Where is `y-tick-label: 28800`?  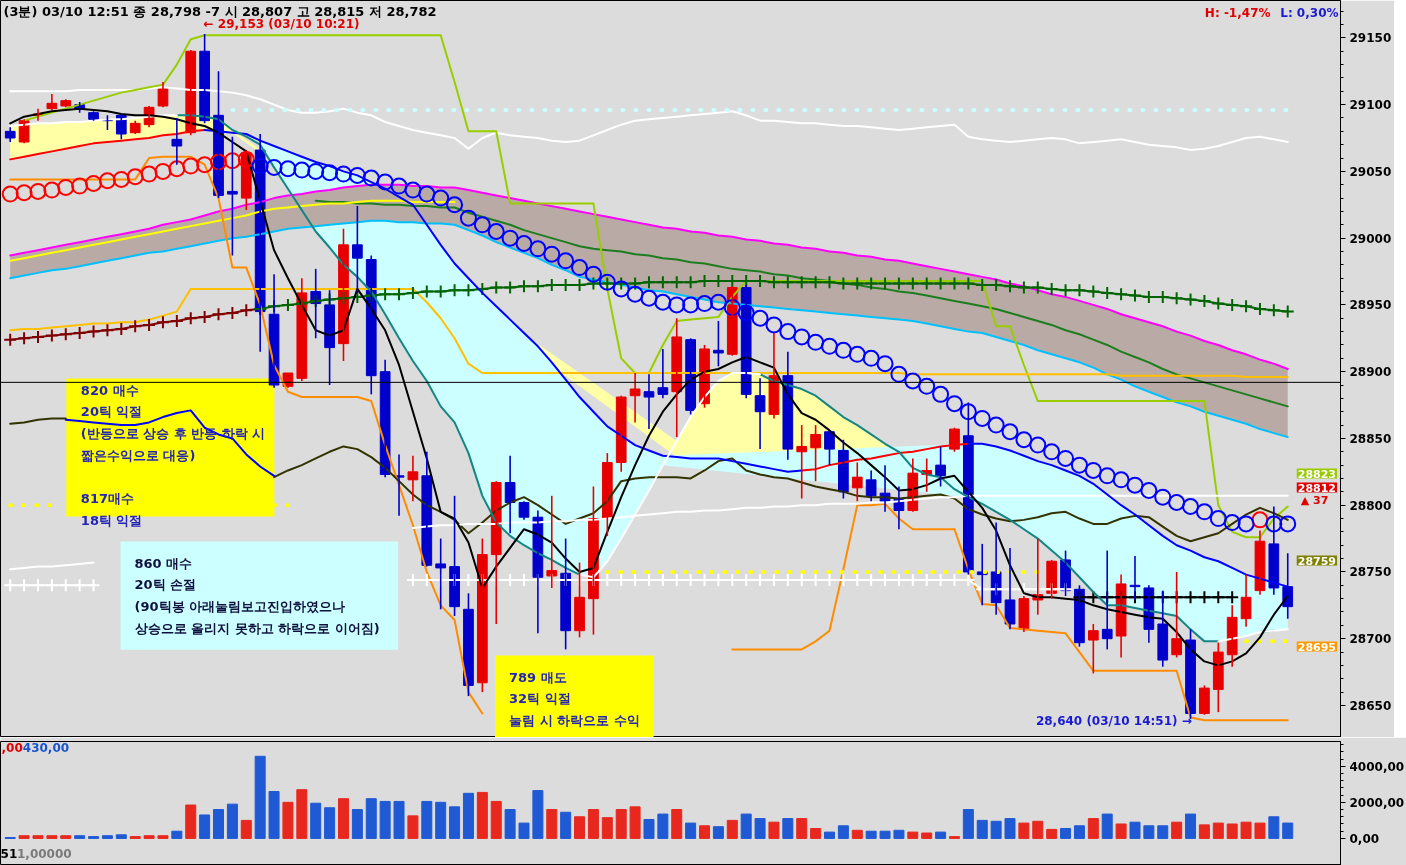 y-tick-label: 28800 is located at coordinates (1370, 505).